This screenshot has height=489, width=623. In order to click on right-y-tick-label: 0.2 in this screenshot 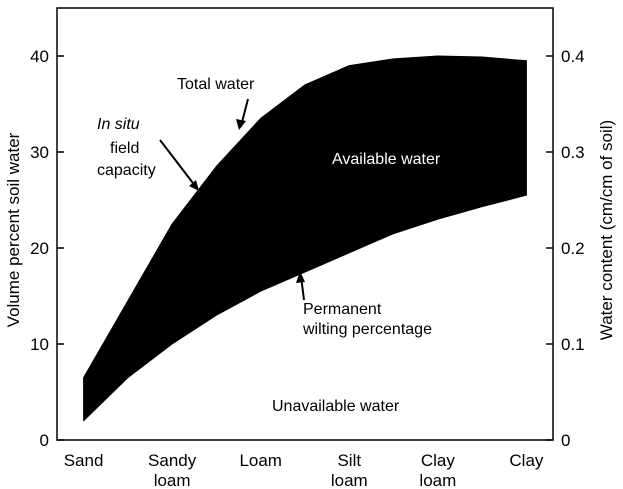, I will do `click(573, 248)`.